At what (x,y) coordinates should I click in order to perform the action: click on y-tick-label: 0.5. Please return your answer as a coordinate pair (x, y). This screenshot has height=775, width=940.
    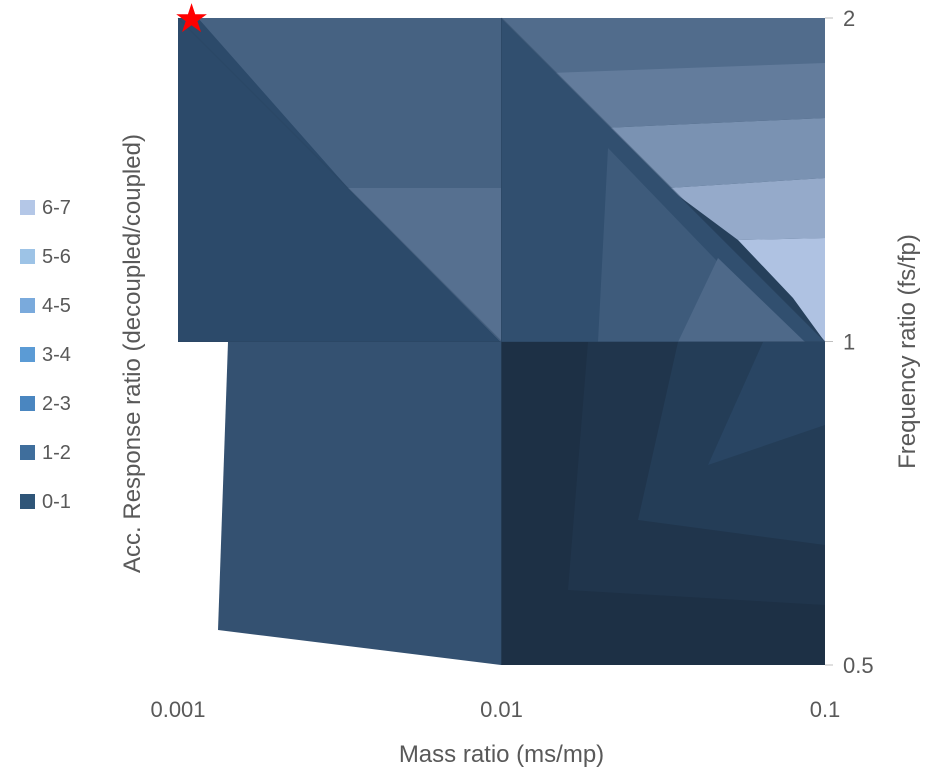
    Looking at the image, I should click on (858, 665).